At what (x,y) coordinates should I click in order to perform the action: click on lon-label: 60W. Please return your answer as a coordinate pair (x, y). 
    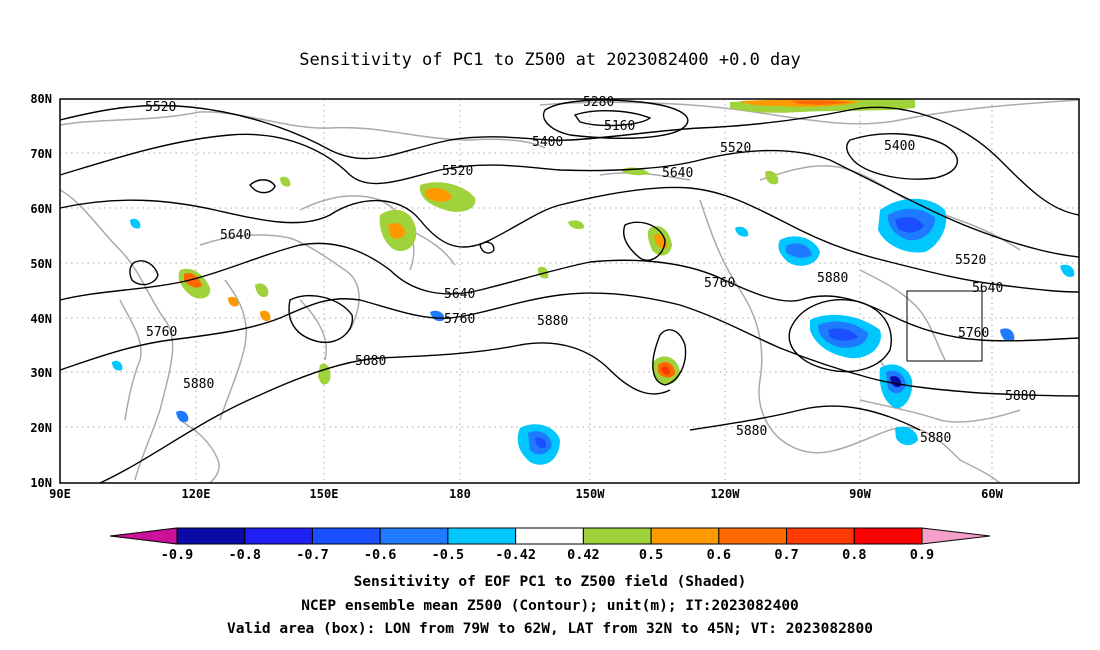
    Looking at the image, I should click on (992, 494).